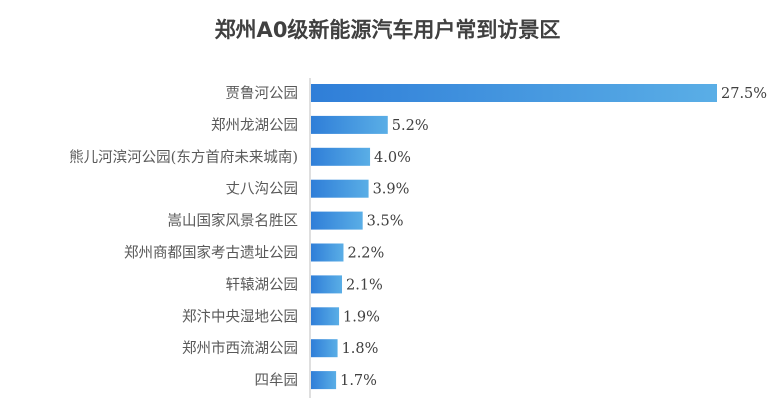 The image size is (775, 401). What do you see at coordinates (744, 94) in the screenshot?
I see `data-label: 27.5%` at bounding box center [744, 94].